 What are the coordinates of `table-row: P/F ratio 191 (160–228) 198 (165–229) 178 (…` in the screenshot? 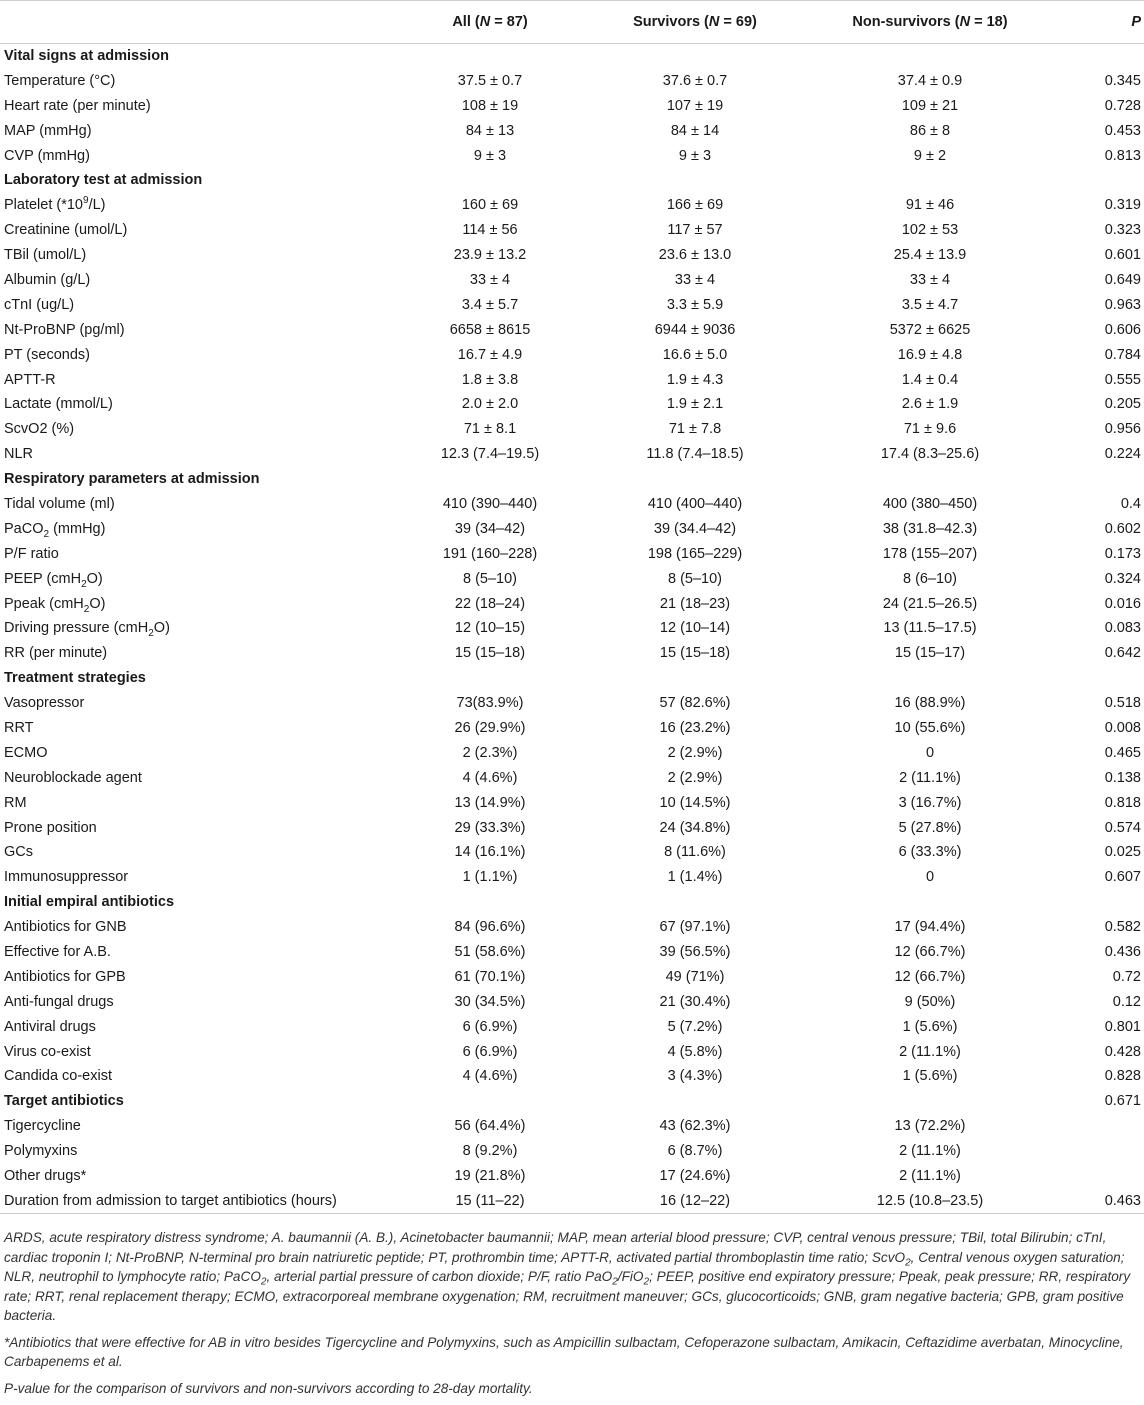 It's located at (572, 553).